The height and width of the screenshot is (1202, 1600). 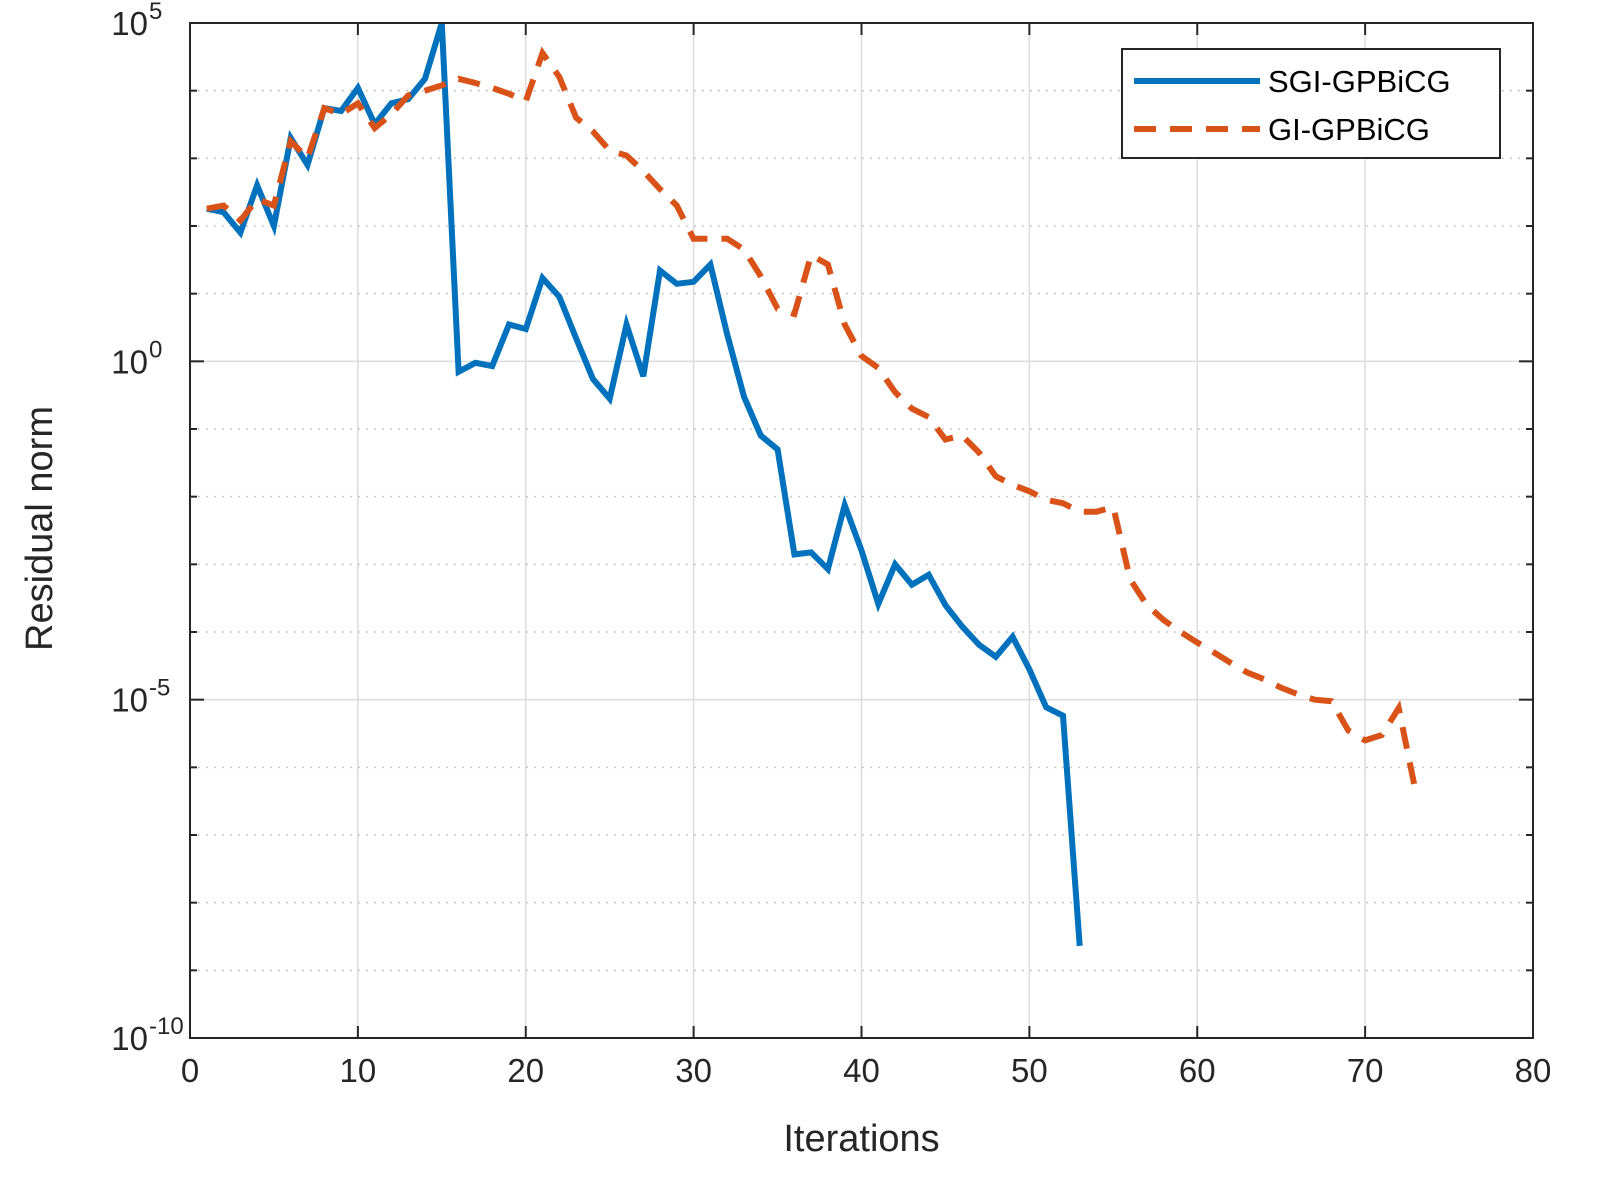 I want to click on y-tick-exponent: 5, so click(x=155, y=12).